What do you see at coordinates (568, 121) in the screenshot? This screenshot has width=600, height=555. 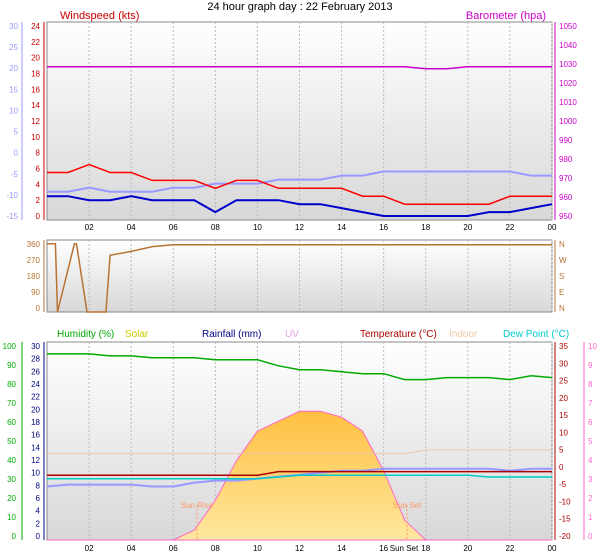 I see `barometer-axis-tick-label: 1000` at bounding box center [568, 121].